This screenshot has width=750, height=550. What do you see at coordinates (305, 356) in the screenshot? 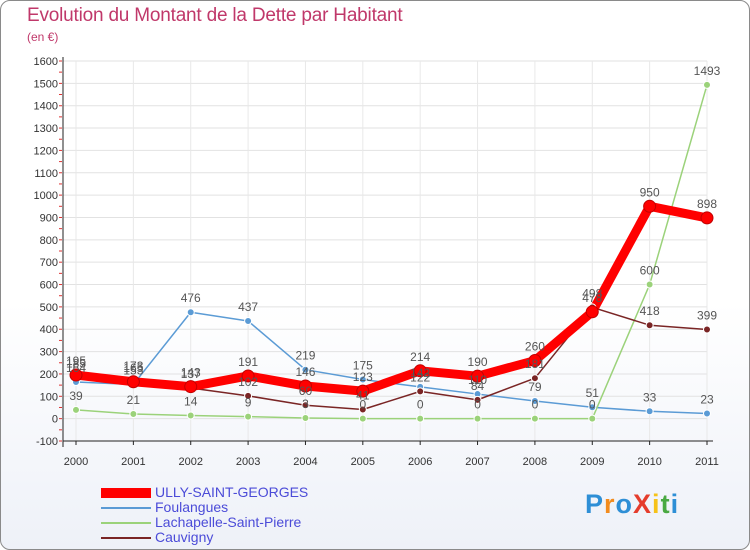
I see `data-label: 219` at bounding box center [305, 356].